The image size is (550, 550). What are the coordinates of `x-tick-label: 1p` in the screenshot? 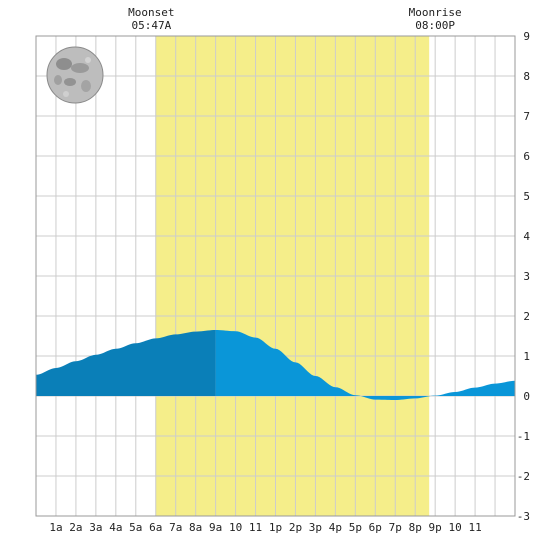 It's located at (275, 527).